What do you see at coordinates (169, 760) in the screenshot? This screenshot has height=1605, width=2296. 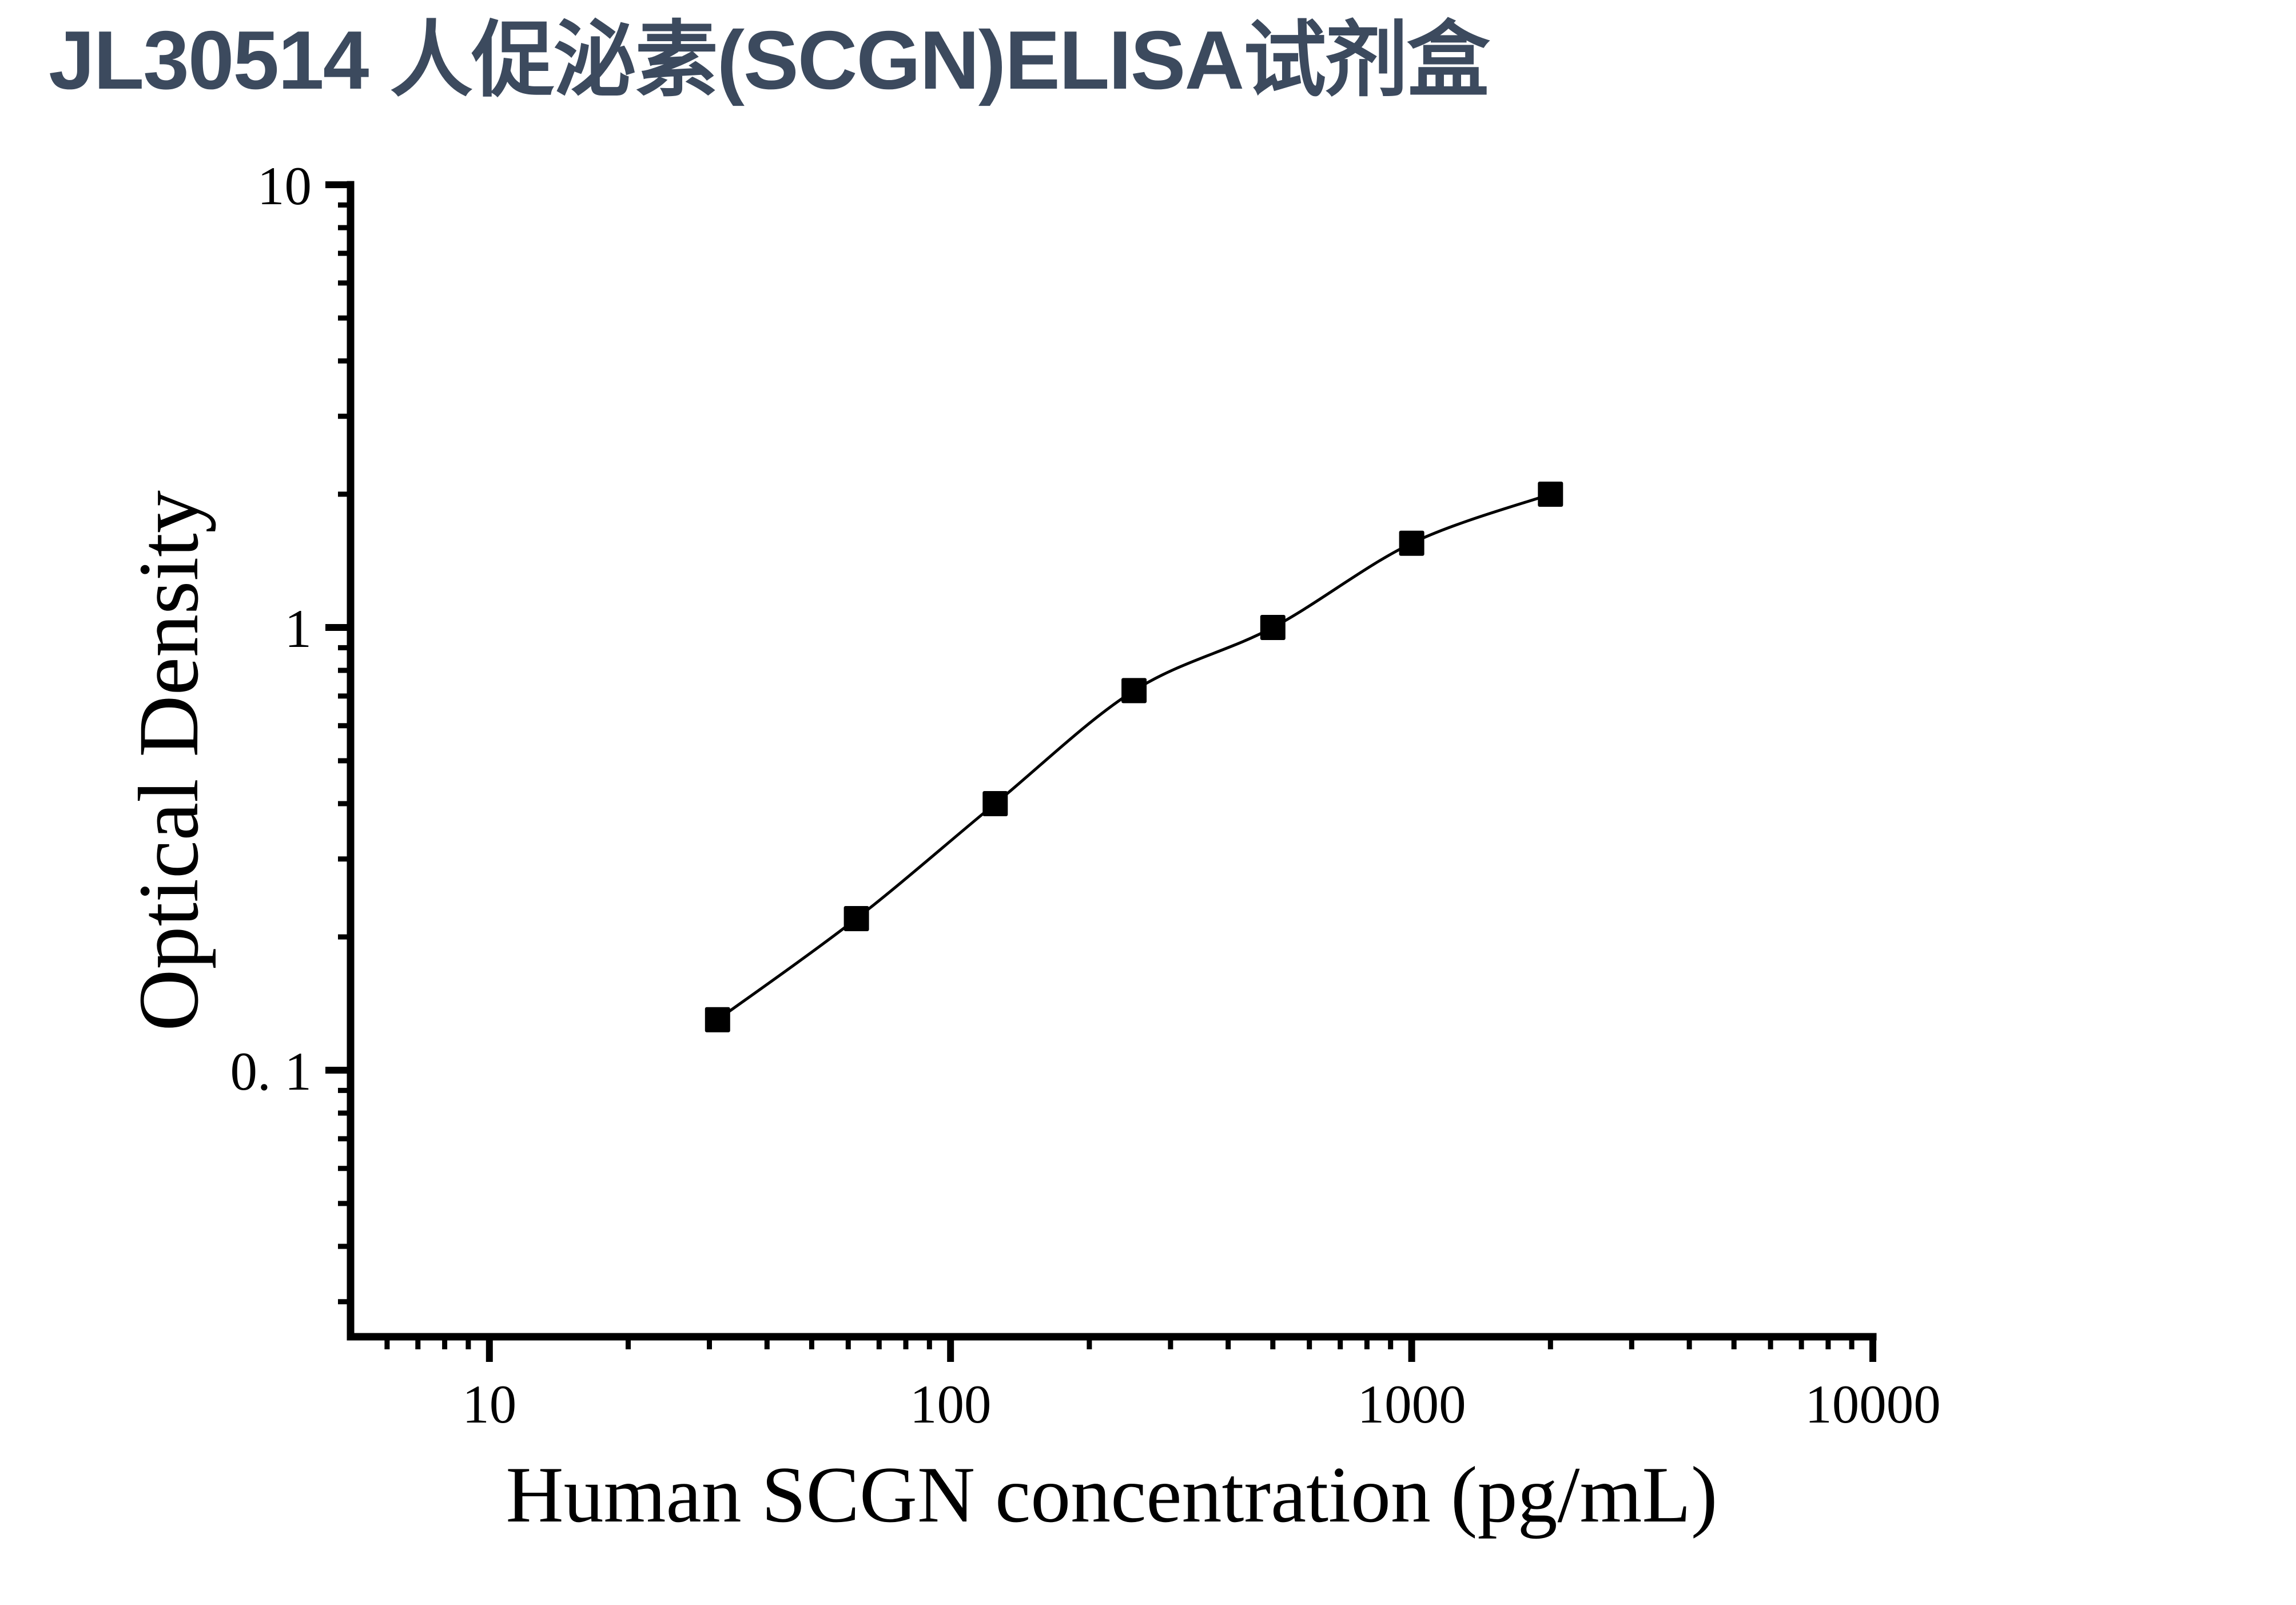 I see `y-axis-title: Optical Density` at bounding box center [169, 760].